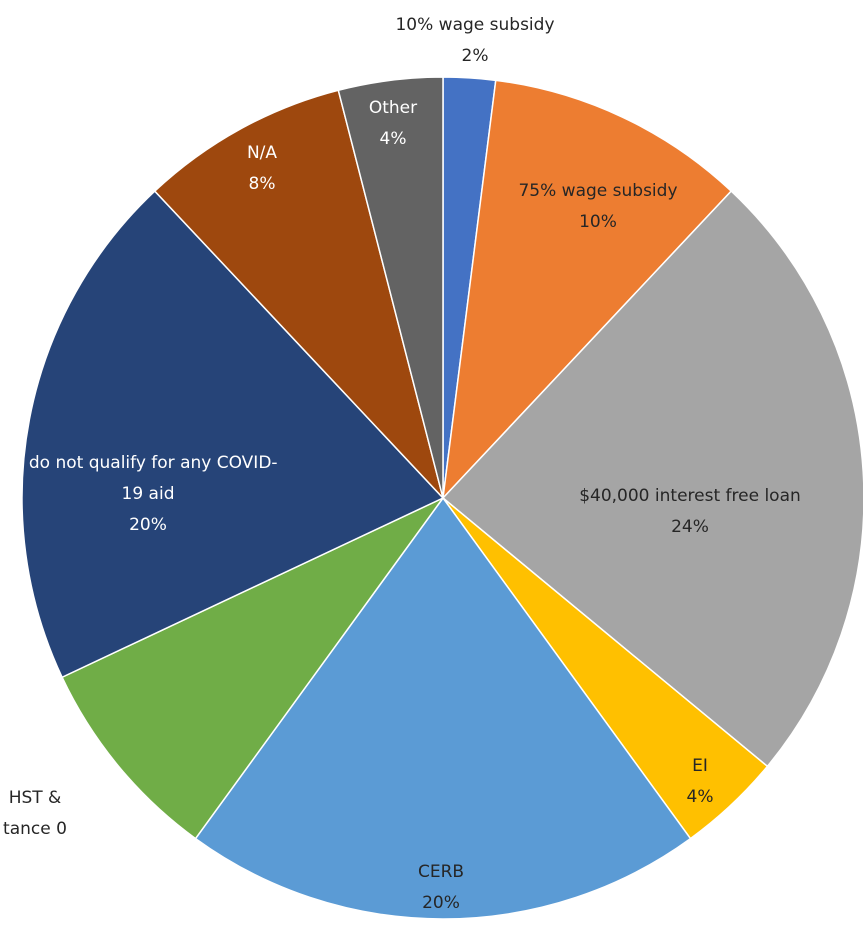  What do you see at coordinates (690, 512) in the screenshot?
I see `slice-label: $40,000 interest free loan 24%` at bounding box center [690, 512].